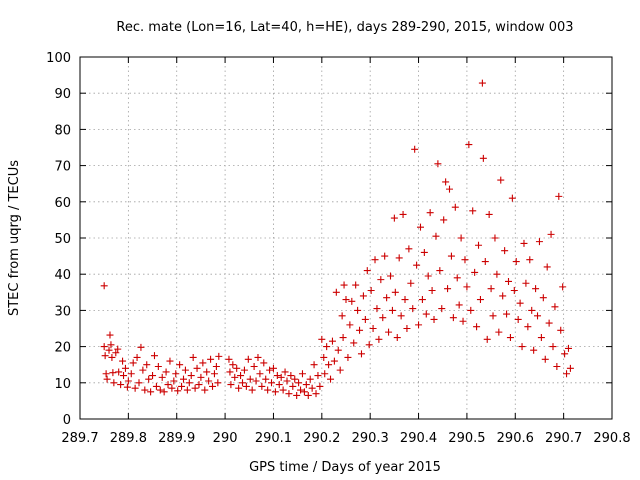  I want to click on y-tick-label: 80, so click(62, 130).